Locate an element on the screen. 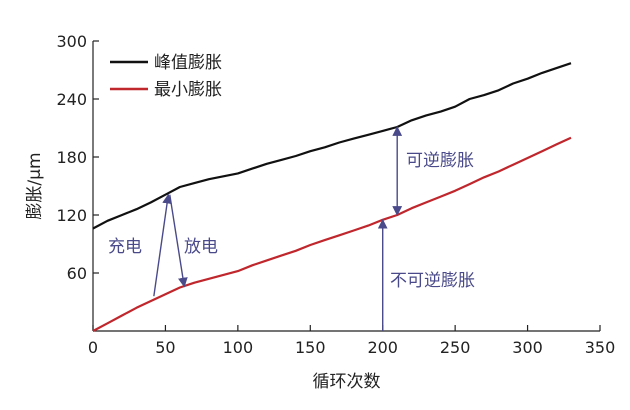 Image resolution: width=630 pixels, height=410 pixels. x-axis-title: 循环次数 is located at coordinates (347, 382).